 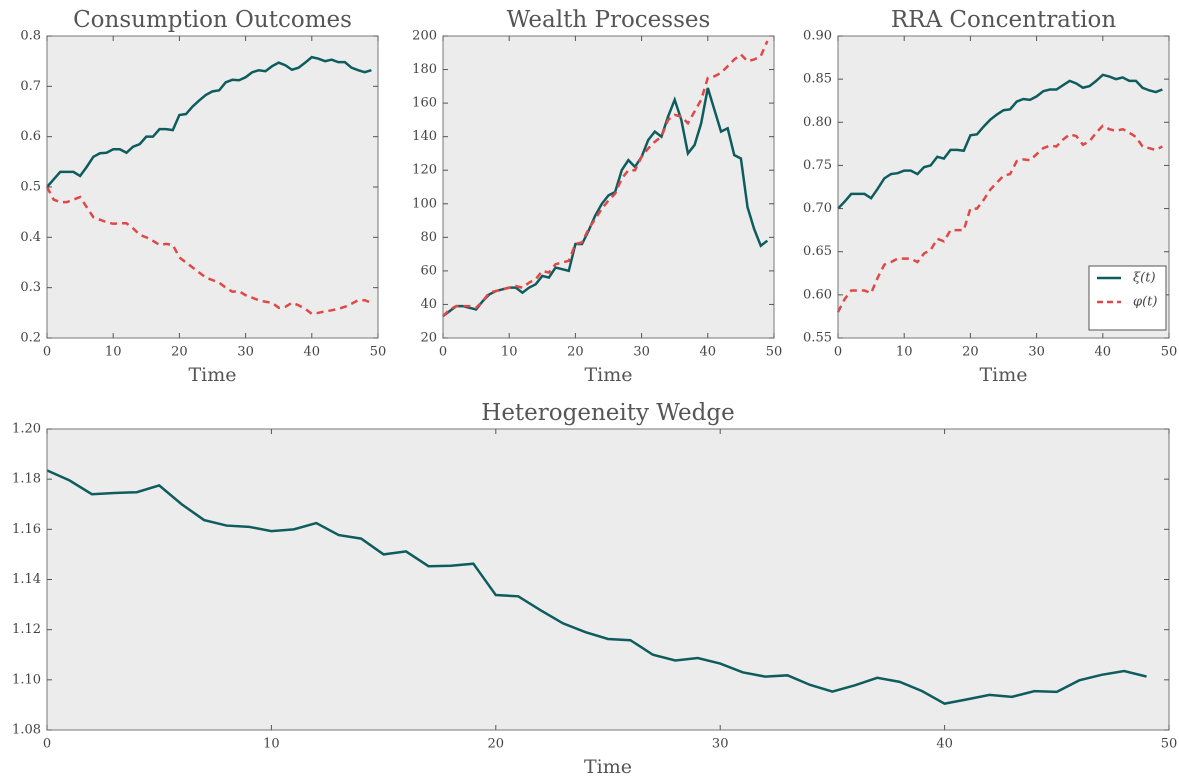 I want to click on y-tick-label: 120, so click(x=424, y=170).